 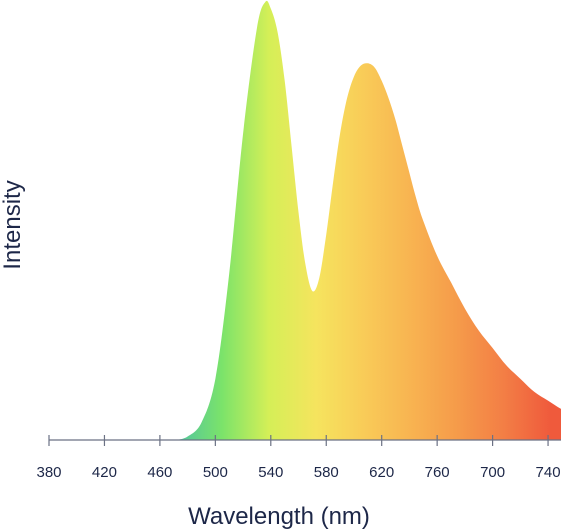 I want to click on x-tick-label: 700, so click(x=492, y=472).